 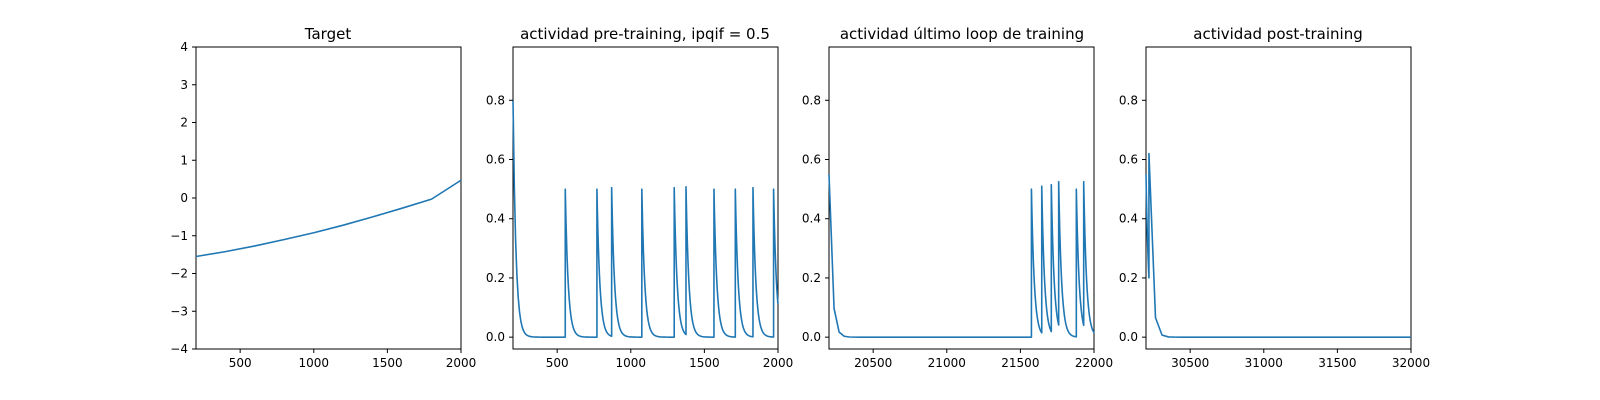 What do you see at coordinates (1094, 363) in the screenshot?
I see `x-tick-label: 22000` at bounding box center [1094, 363].